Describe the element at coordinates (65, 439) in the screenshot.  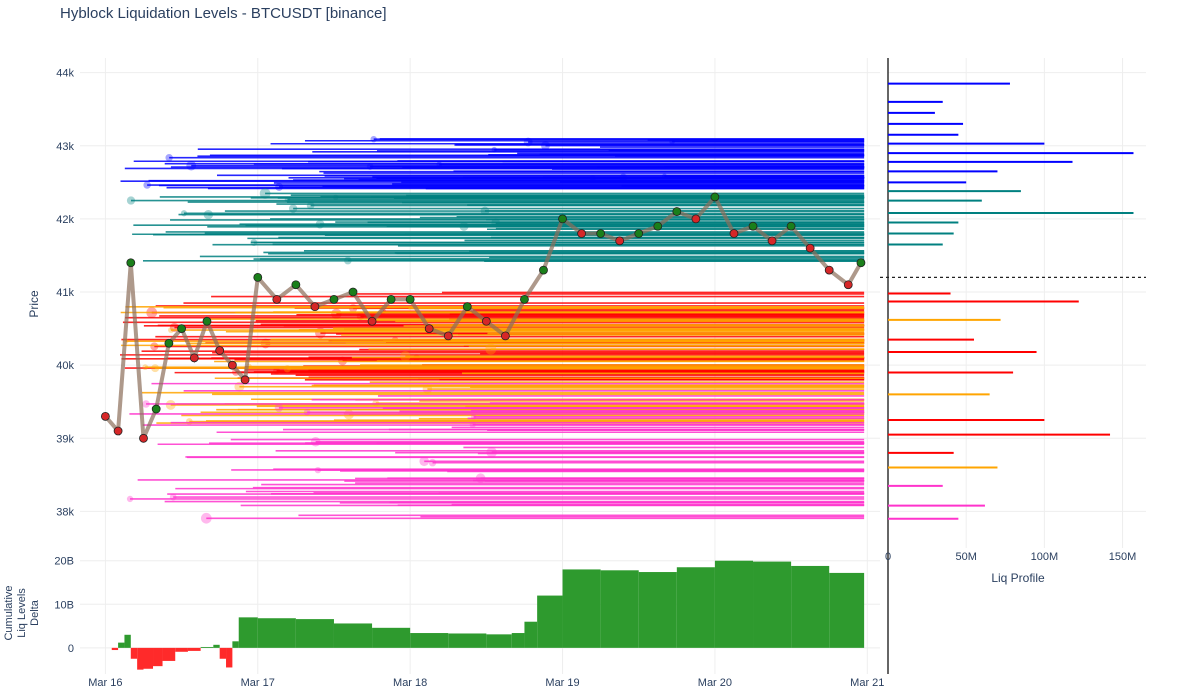
I see `price-tick-label: 39k` at that location.